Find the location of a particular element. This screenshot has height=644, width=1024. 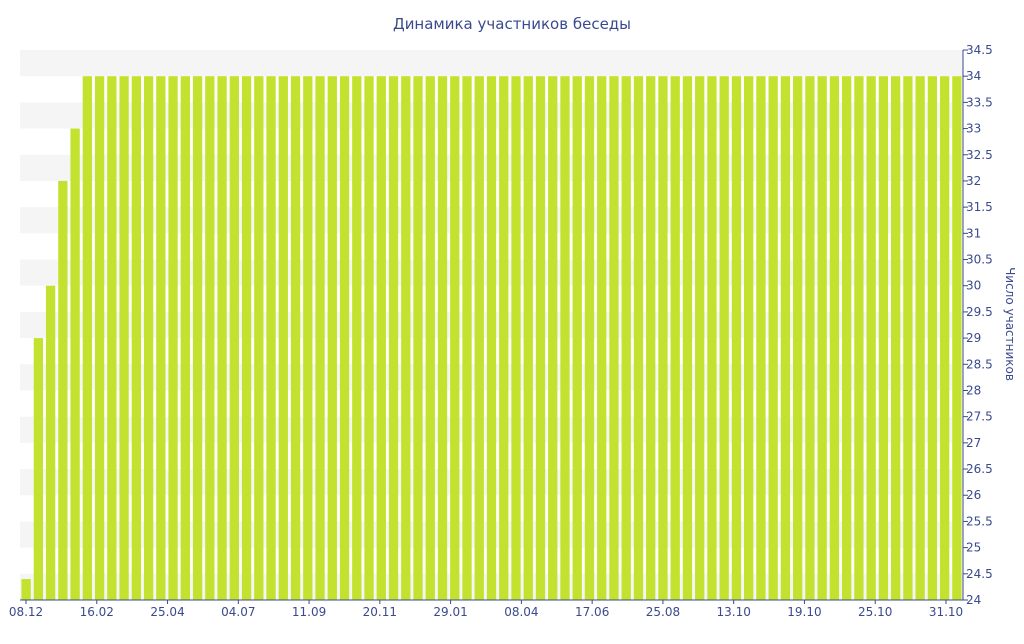

y-tick-label: 33 is located at coordinates (973, 129).